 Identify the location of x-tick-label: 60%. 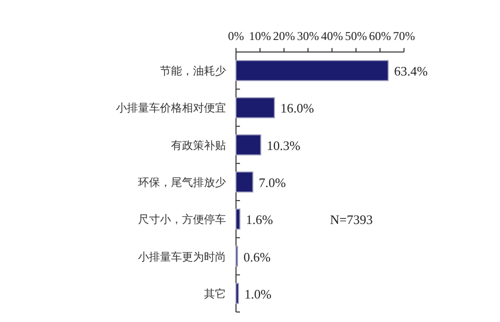
(380, 36).